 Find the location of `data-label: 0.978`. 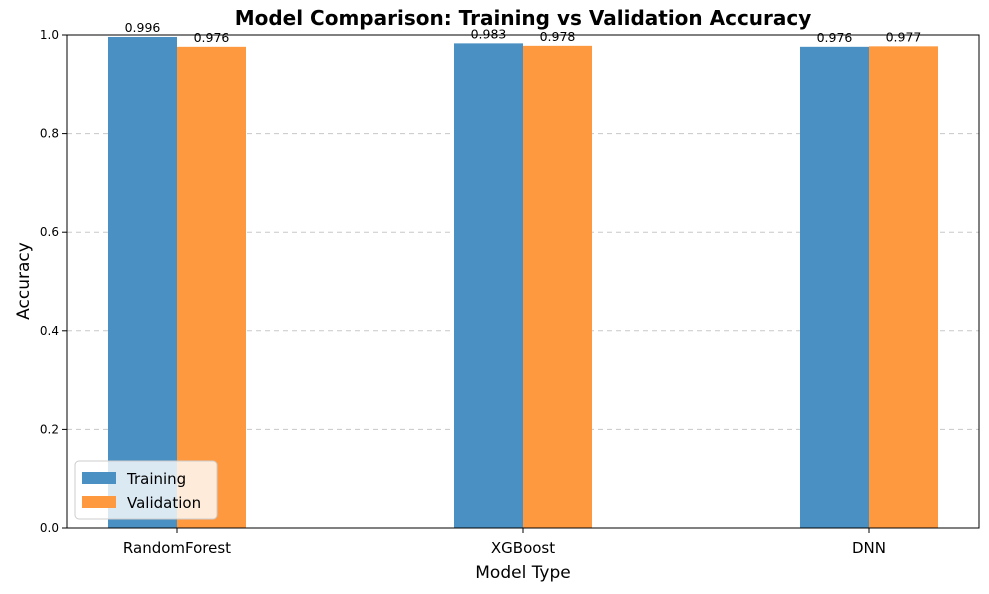

data-label: 0.978 is located at coordinates (558, 36).